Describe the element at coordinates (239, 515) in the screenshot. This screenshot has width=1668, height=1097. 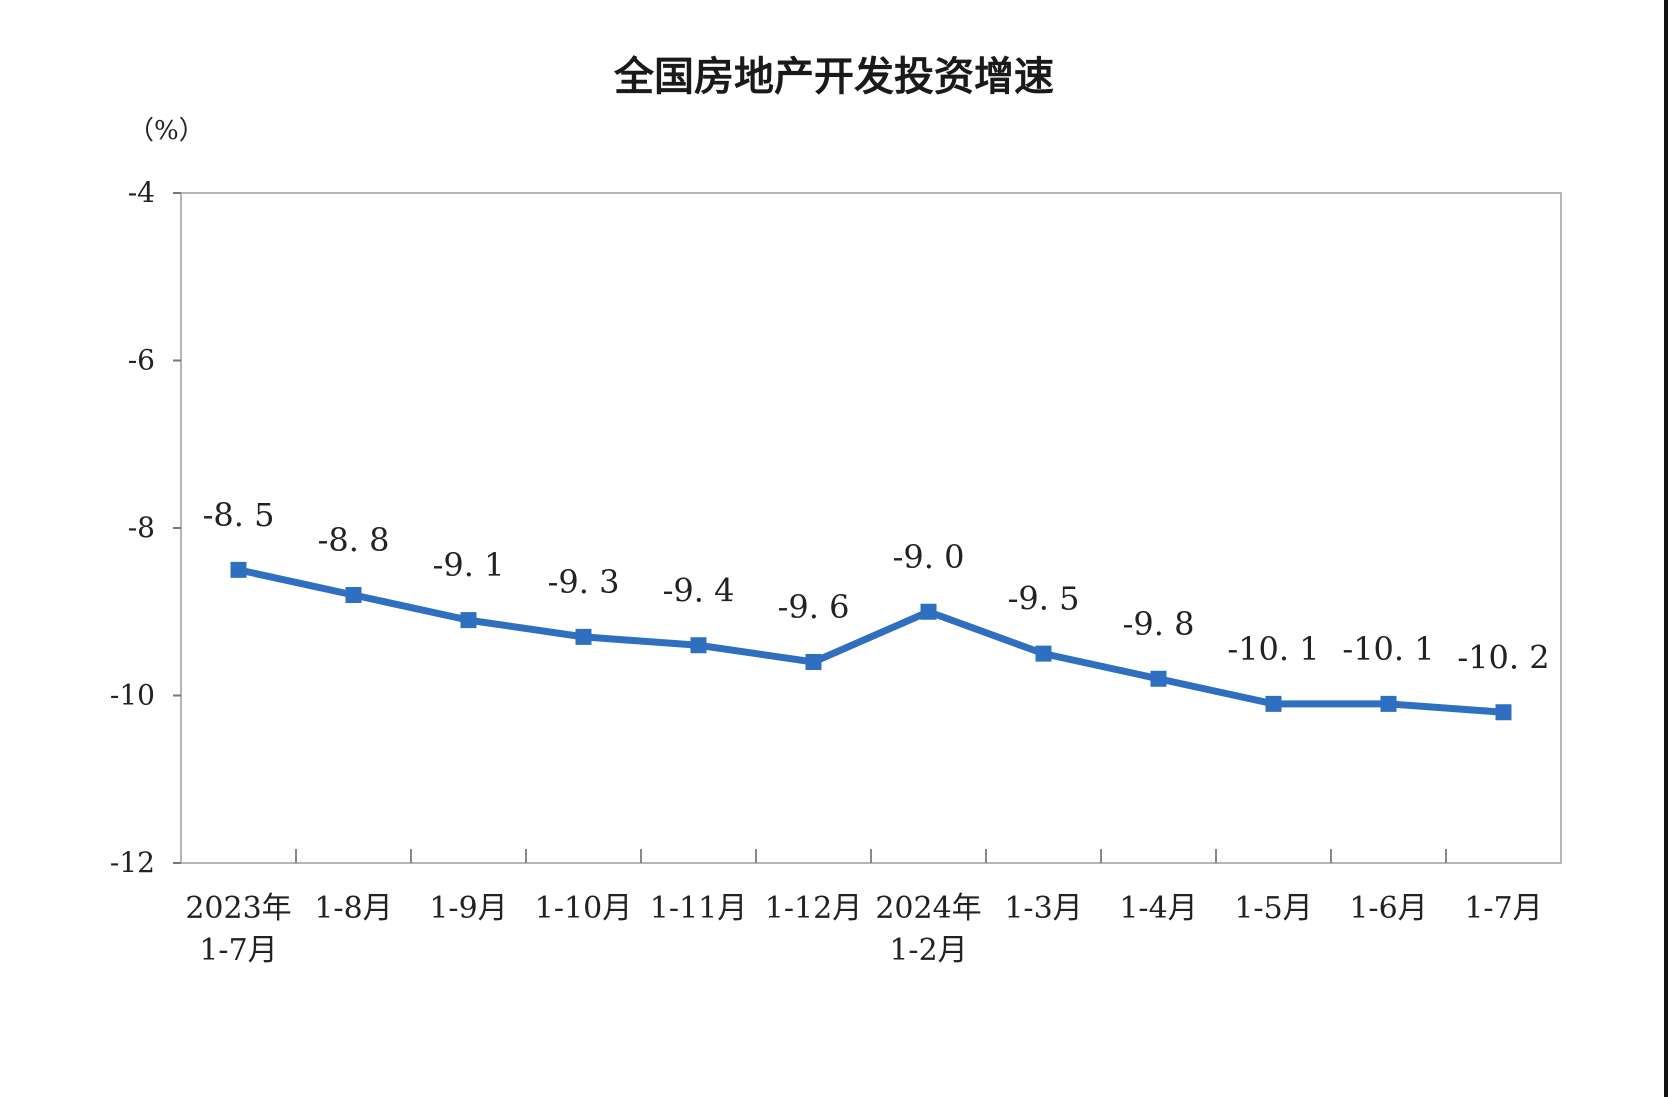
I see `data-label: -8. 5` at that location.